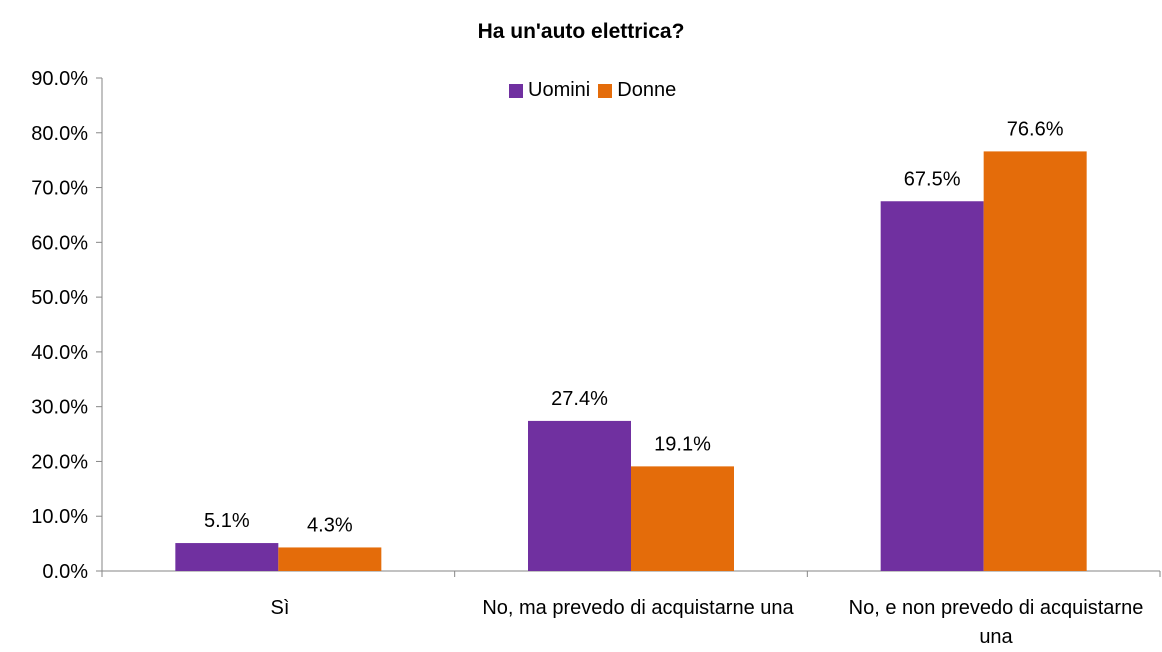 The height and width of the screenshot is (652, 1162). Describe the element at coordinates (638, 608) in the screenshot. I see `x-category-label-no-ma-prevedo: No, ma prevedo di acquistarne una` at that location.